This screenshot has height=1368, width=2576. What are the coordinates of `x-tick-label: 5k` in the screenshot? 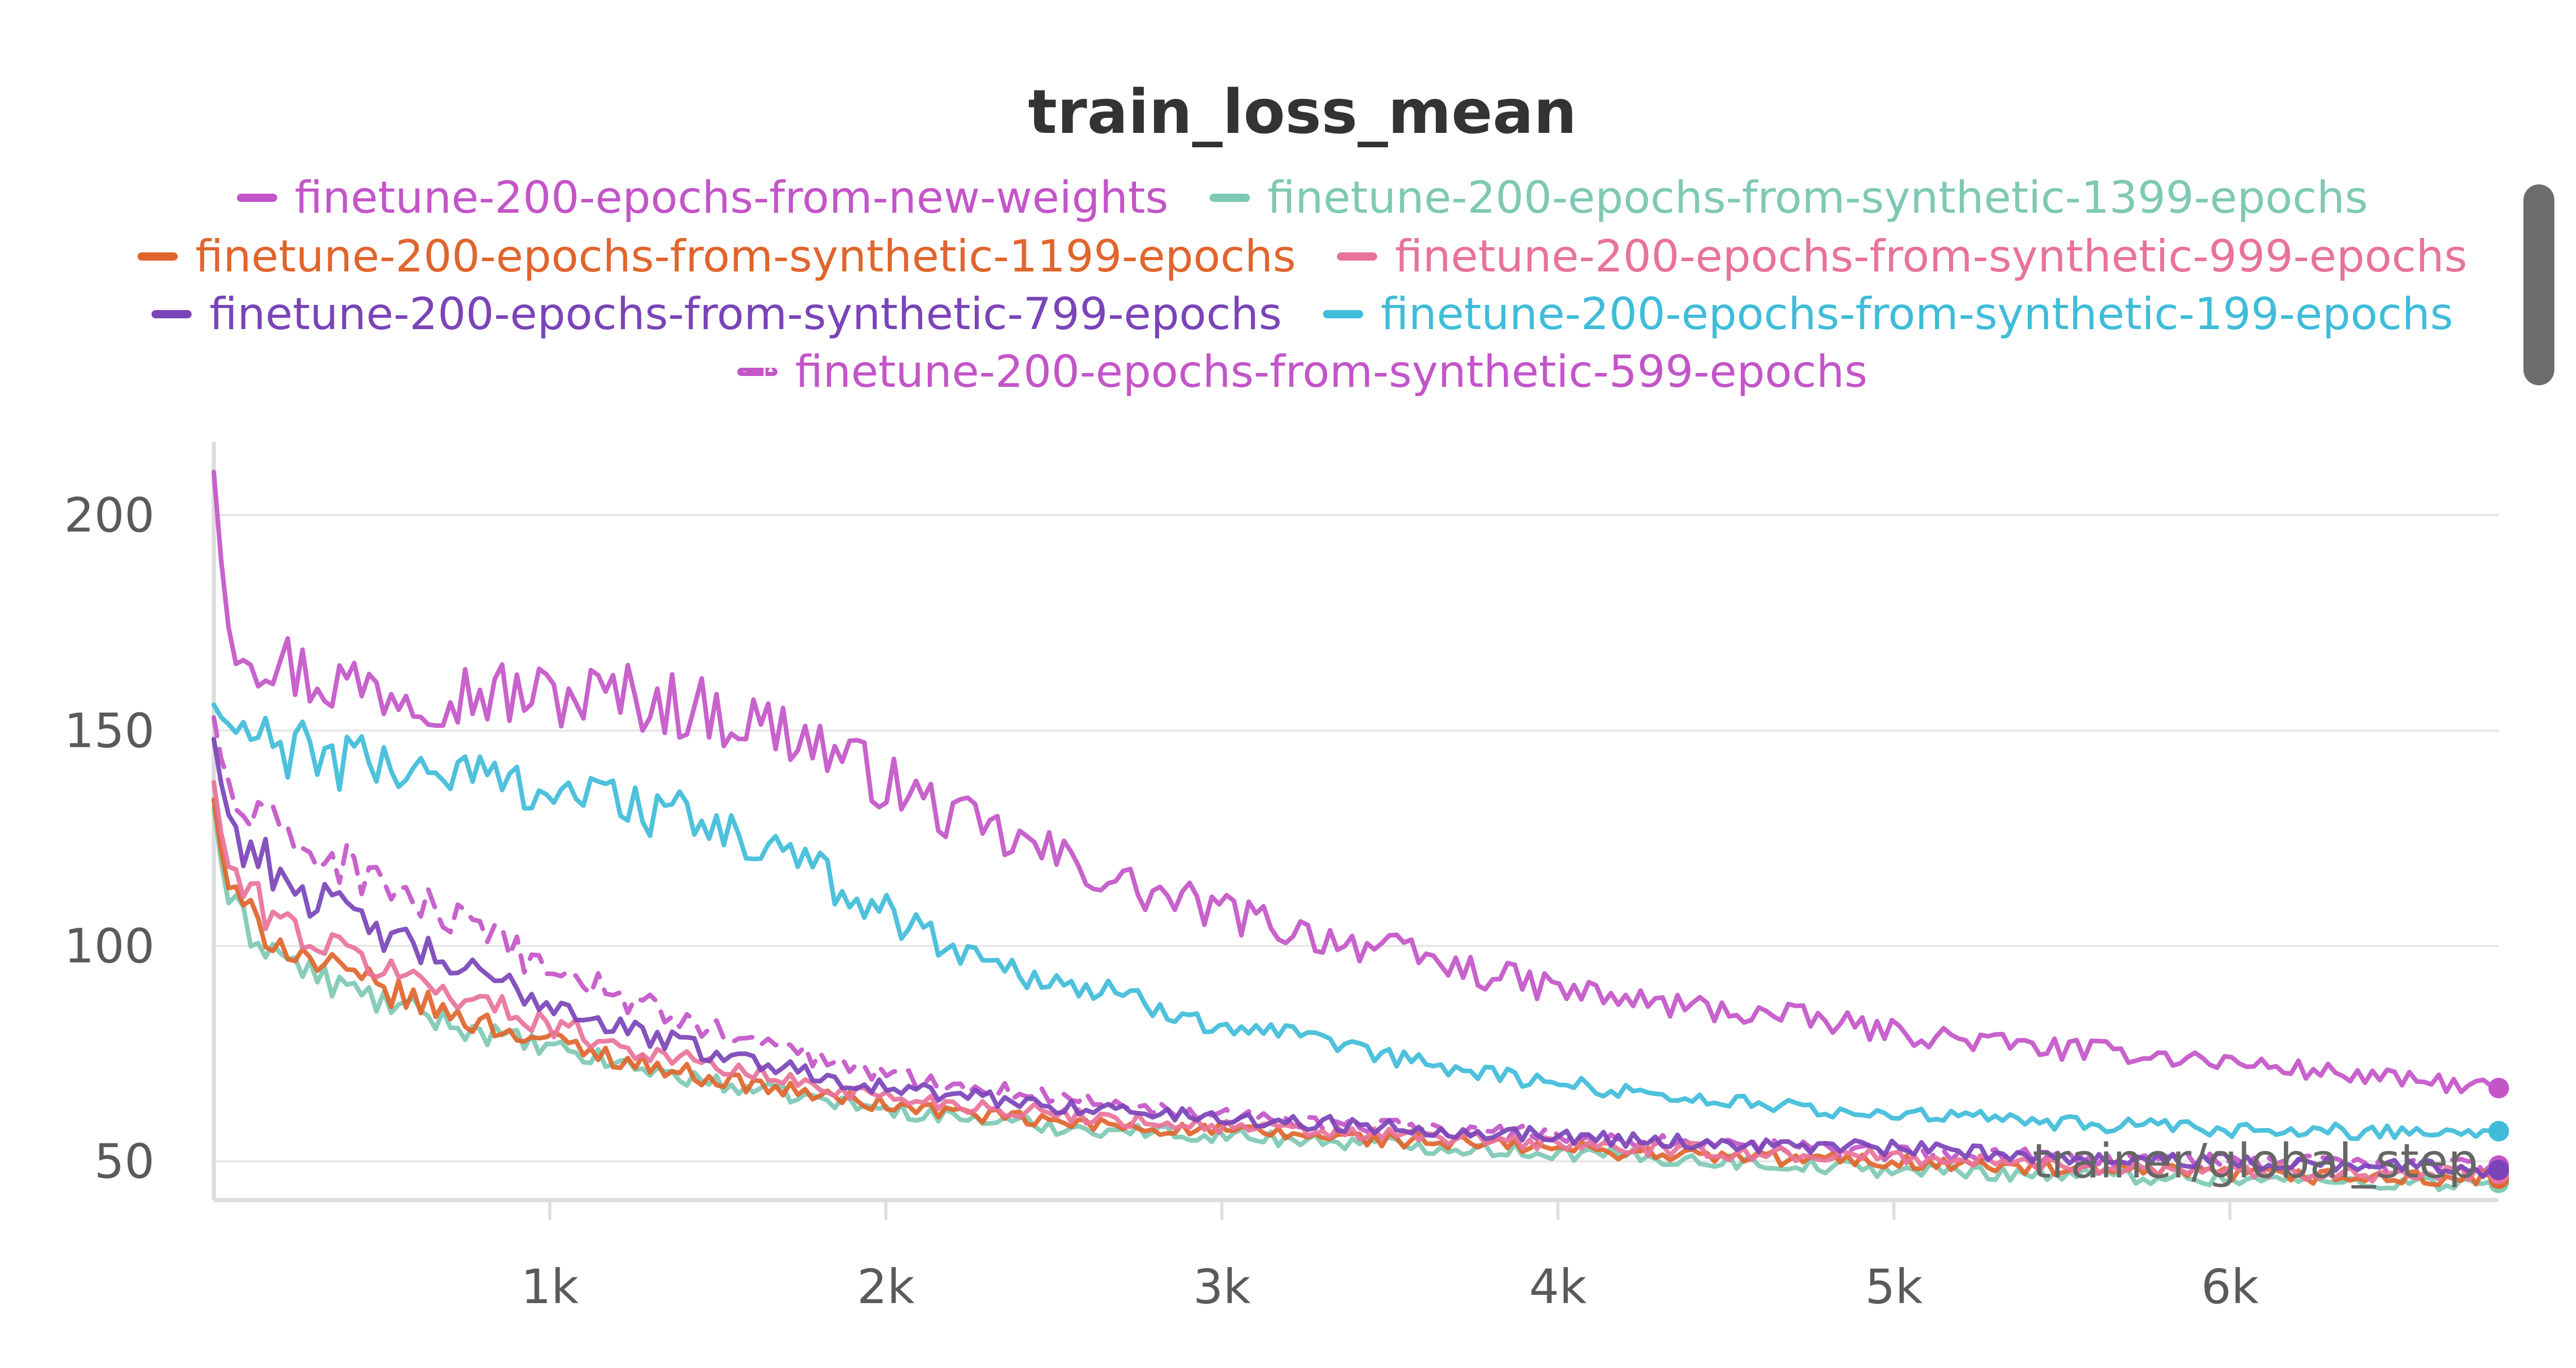 It's located at (1894, 1286).